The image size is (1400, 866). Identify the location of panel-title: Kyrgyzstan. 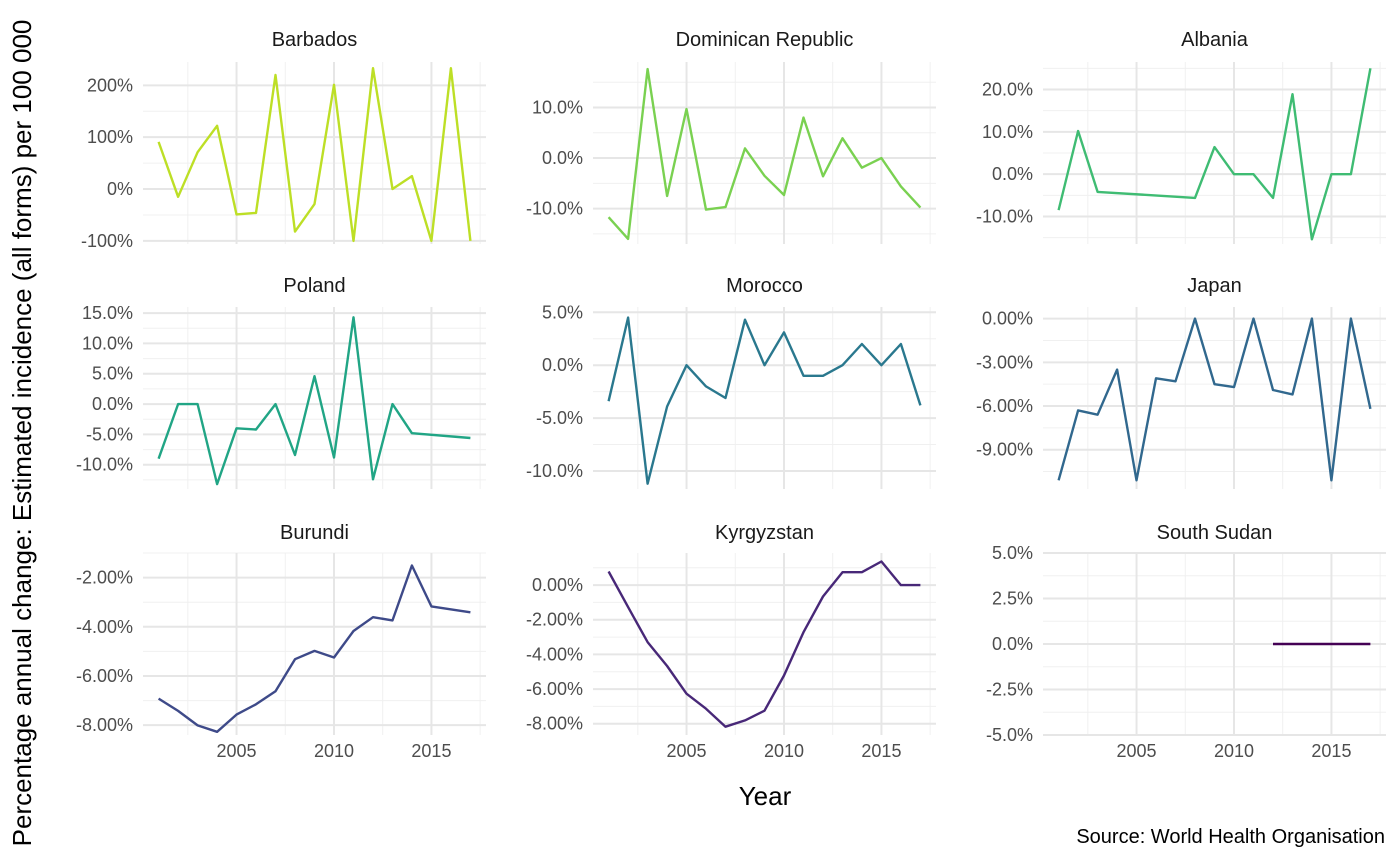
(764, 533).